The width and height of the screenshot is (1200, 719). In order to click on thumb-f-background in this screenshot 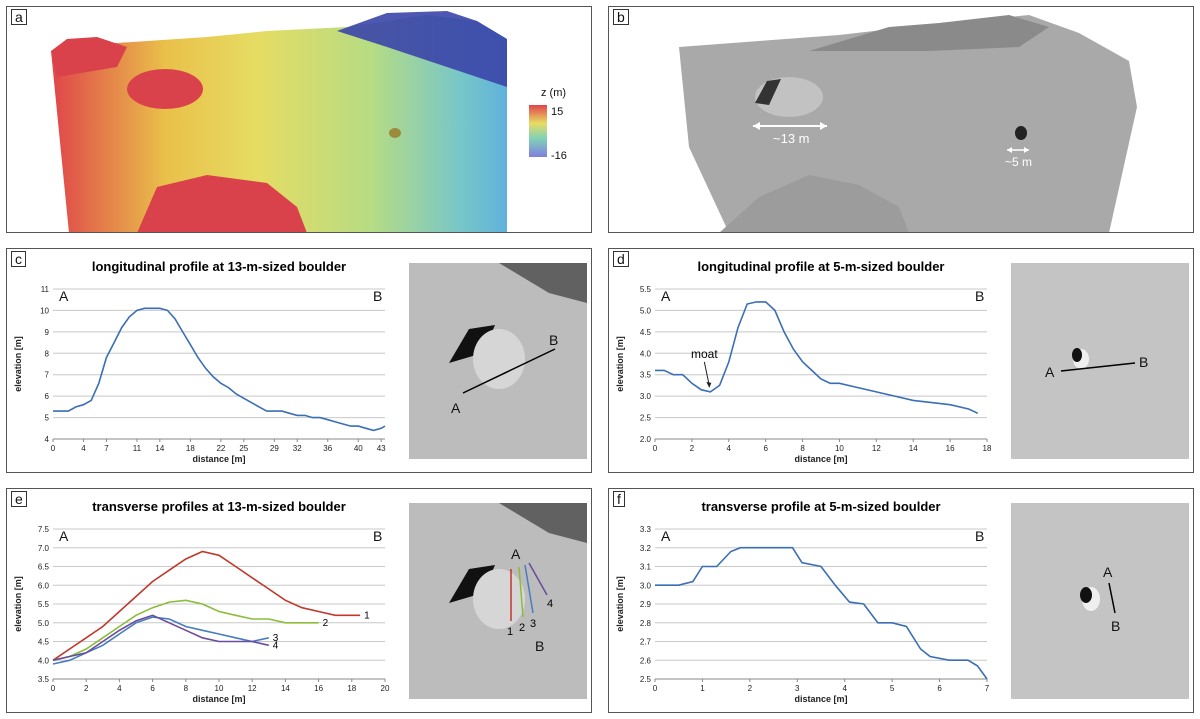, I will do `click(1100, 601)`.